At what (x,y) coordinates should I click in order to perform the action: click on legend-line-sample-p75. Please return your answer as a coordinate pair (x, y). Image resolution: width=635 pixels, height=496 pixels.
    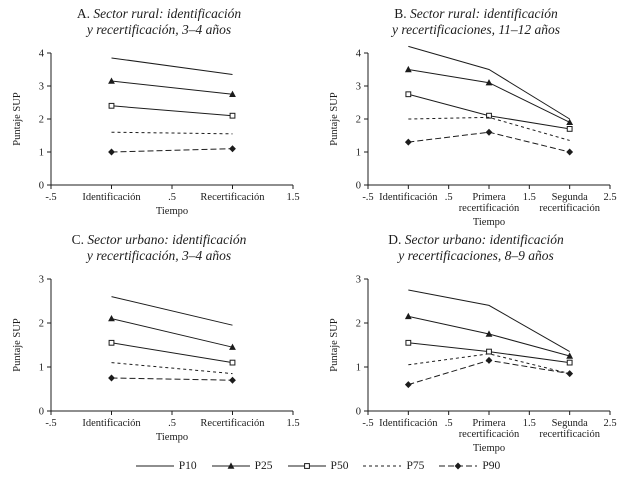
    Looking at the image, I should click on (382, 466).